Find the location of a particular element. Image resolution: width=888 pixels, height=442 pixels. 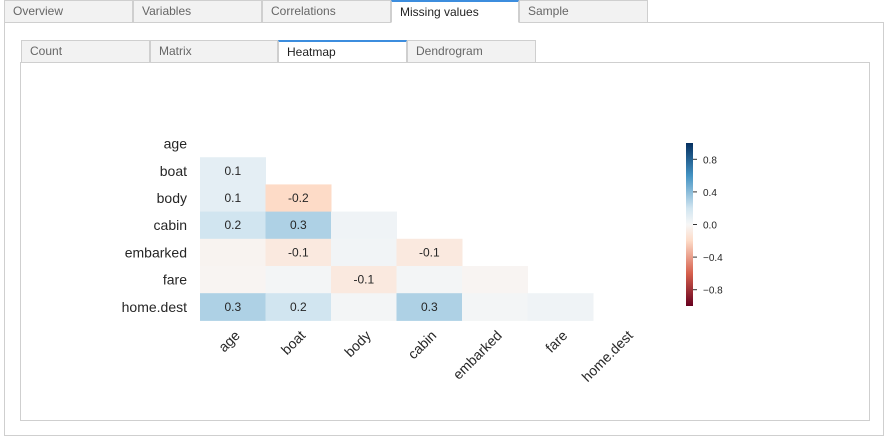

column-label: home.dest is located at coordinates (607, 356).